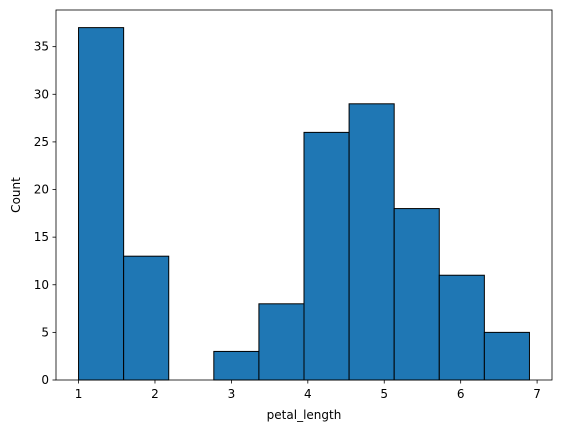 This screenshot has height=433, width=563. Describe the element at coordinates (461, 394) in the screenshot. I see `x-tick-label: 6` at that location.